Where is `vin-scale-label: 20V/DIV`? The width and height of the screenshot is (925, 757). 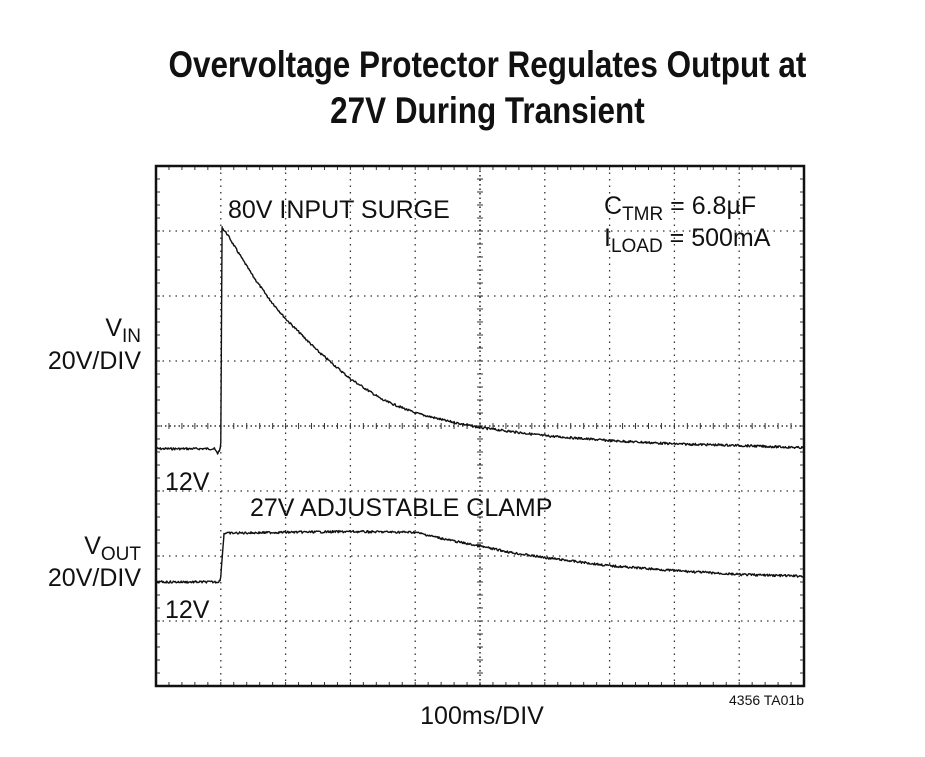 vin-scale-label: 20V/DIV is located at coordinates (94, 361).